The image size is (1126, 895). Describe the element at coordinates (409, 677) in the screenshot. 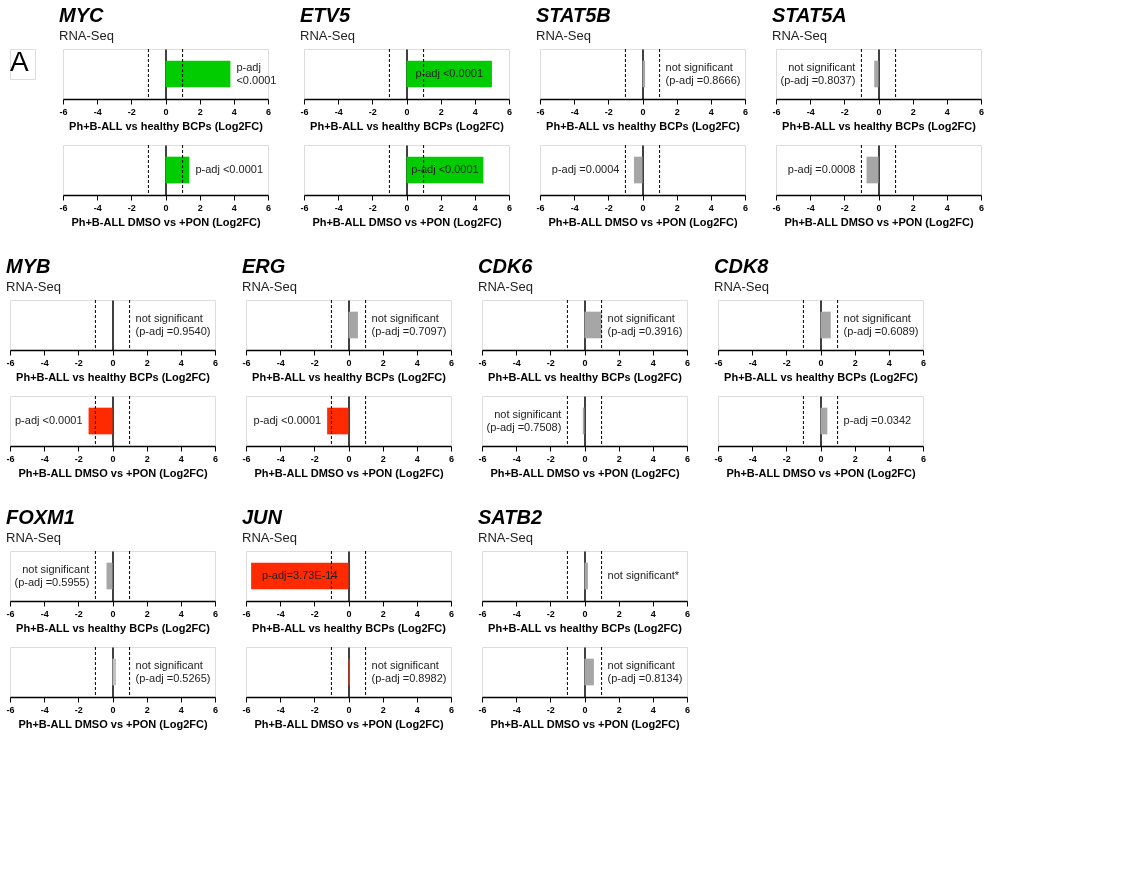

I see `annotation: (p-adj =0.8982)` at that location.